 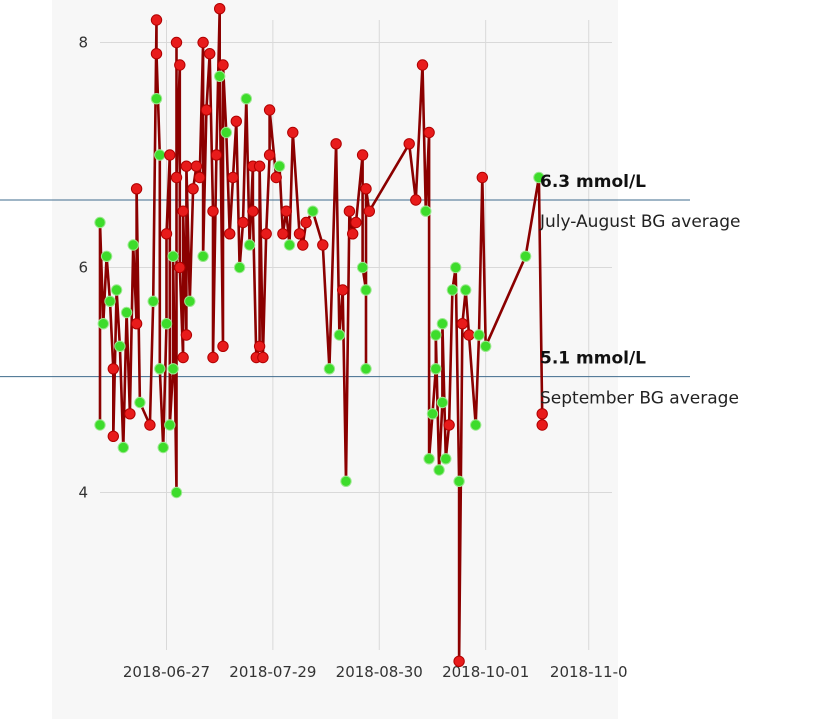 What do you see at coordinates (83, 268) in the screenshot?
I see `y-tick-labels: 4 6 8` at bounding box center [83, 268].